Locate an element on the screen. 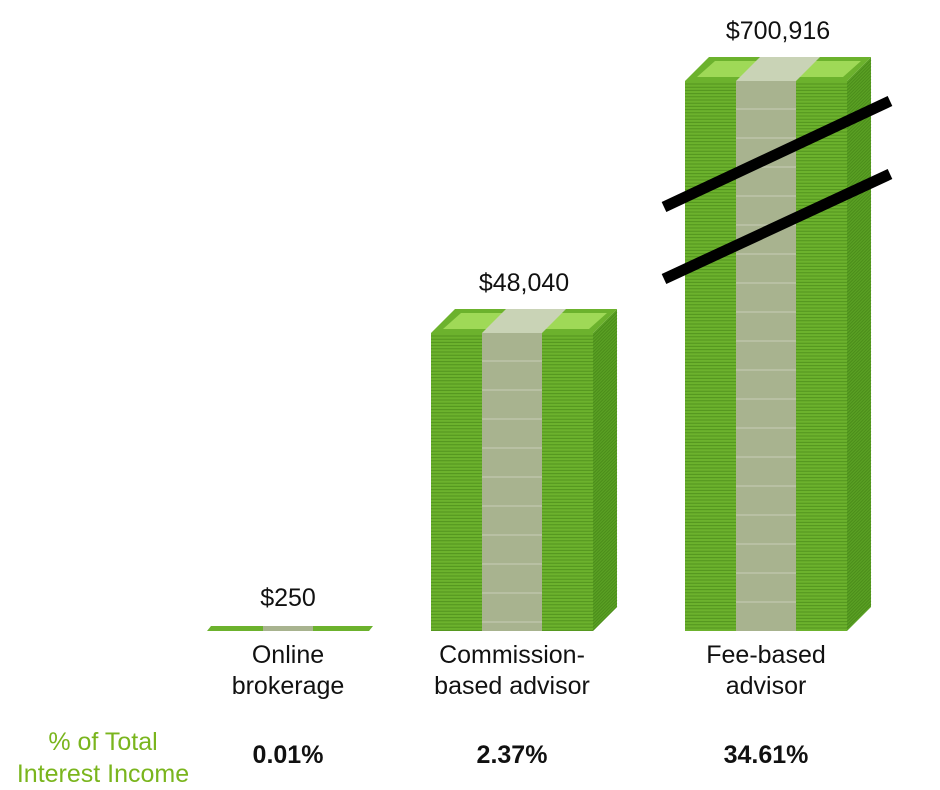 The image size is (940, 790). category-label-line: brokerage is located at coordinates (288, 686).